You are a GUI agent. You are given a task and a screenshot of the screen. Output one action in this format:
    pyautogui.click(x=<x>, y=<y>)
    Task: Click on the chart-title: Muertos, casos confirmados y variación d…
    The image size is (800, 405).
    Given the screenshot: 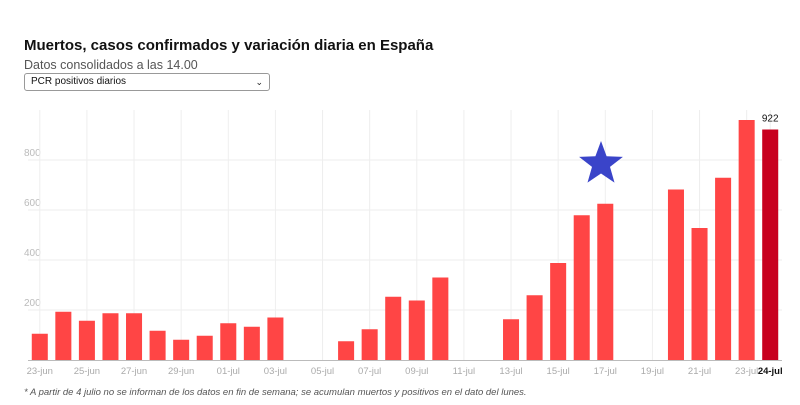 What is the action you would take?
    pyautogui.click(x=229, y=45)
    